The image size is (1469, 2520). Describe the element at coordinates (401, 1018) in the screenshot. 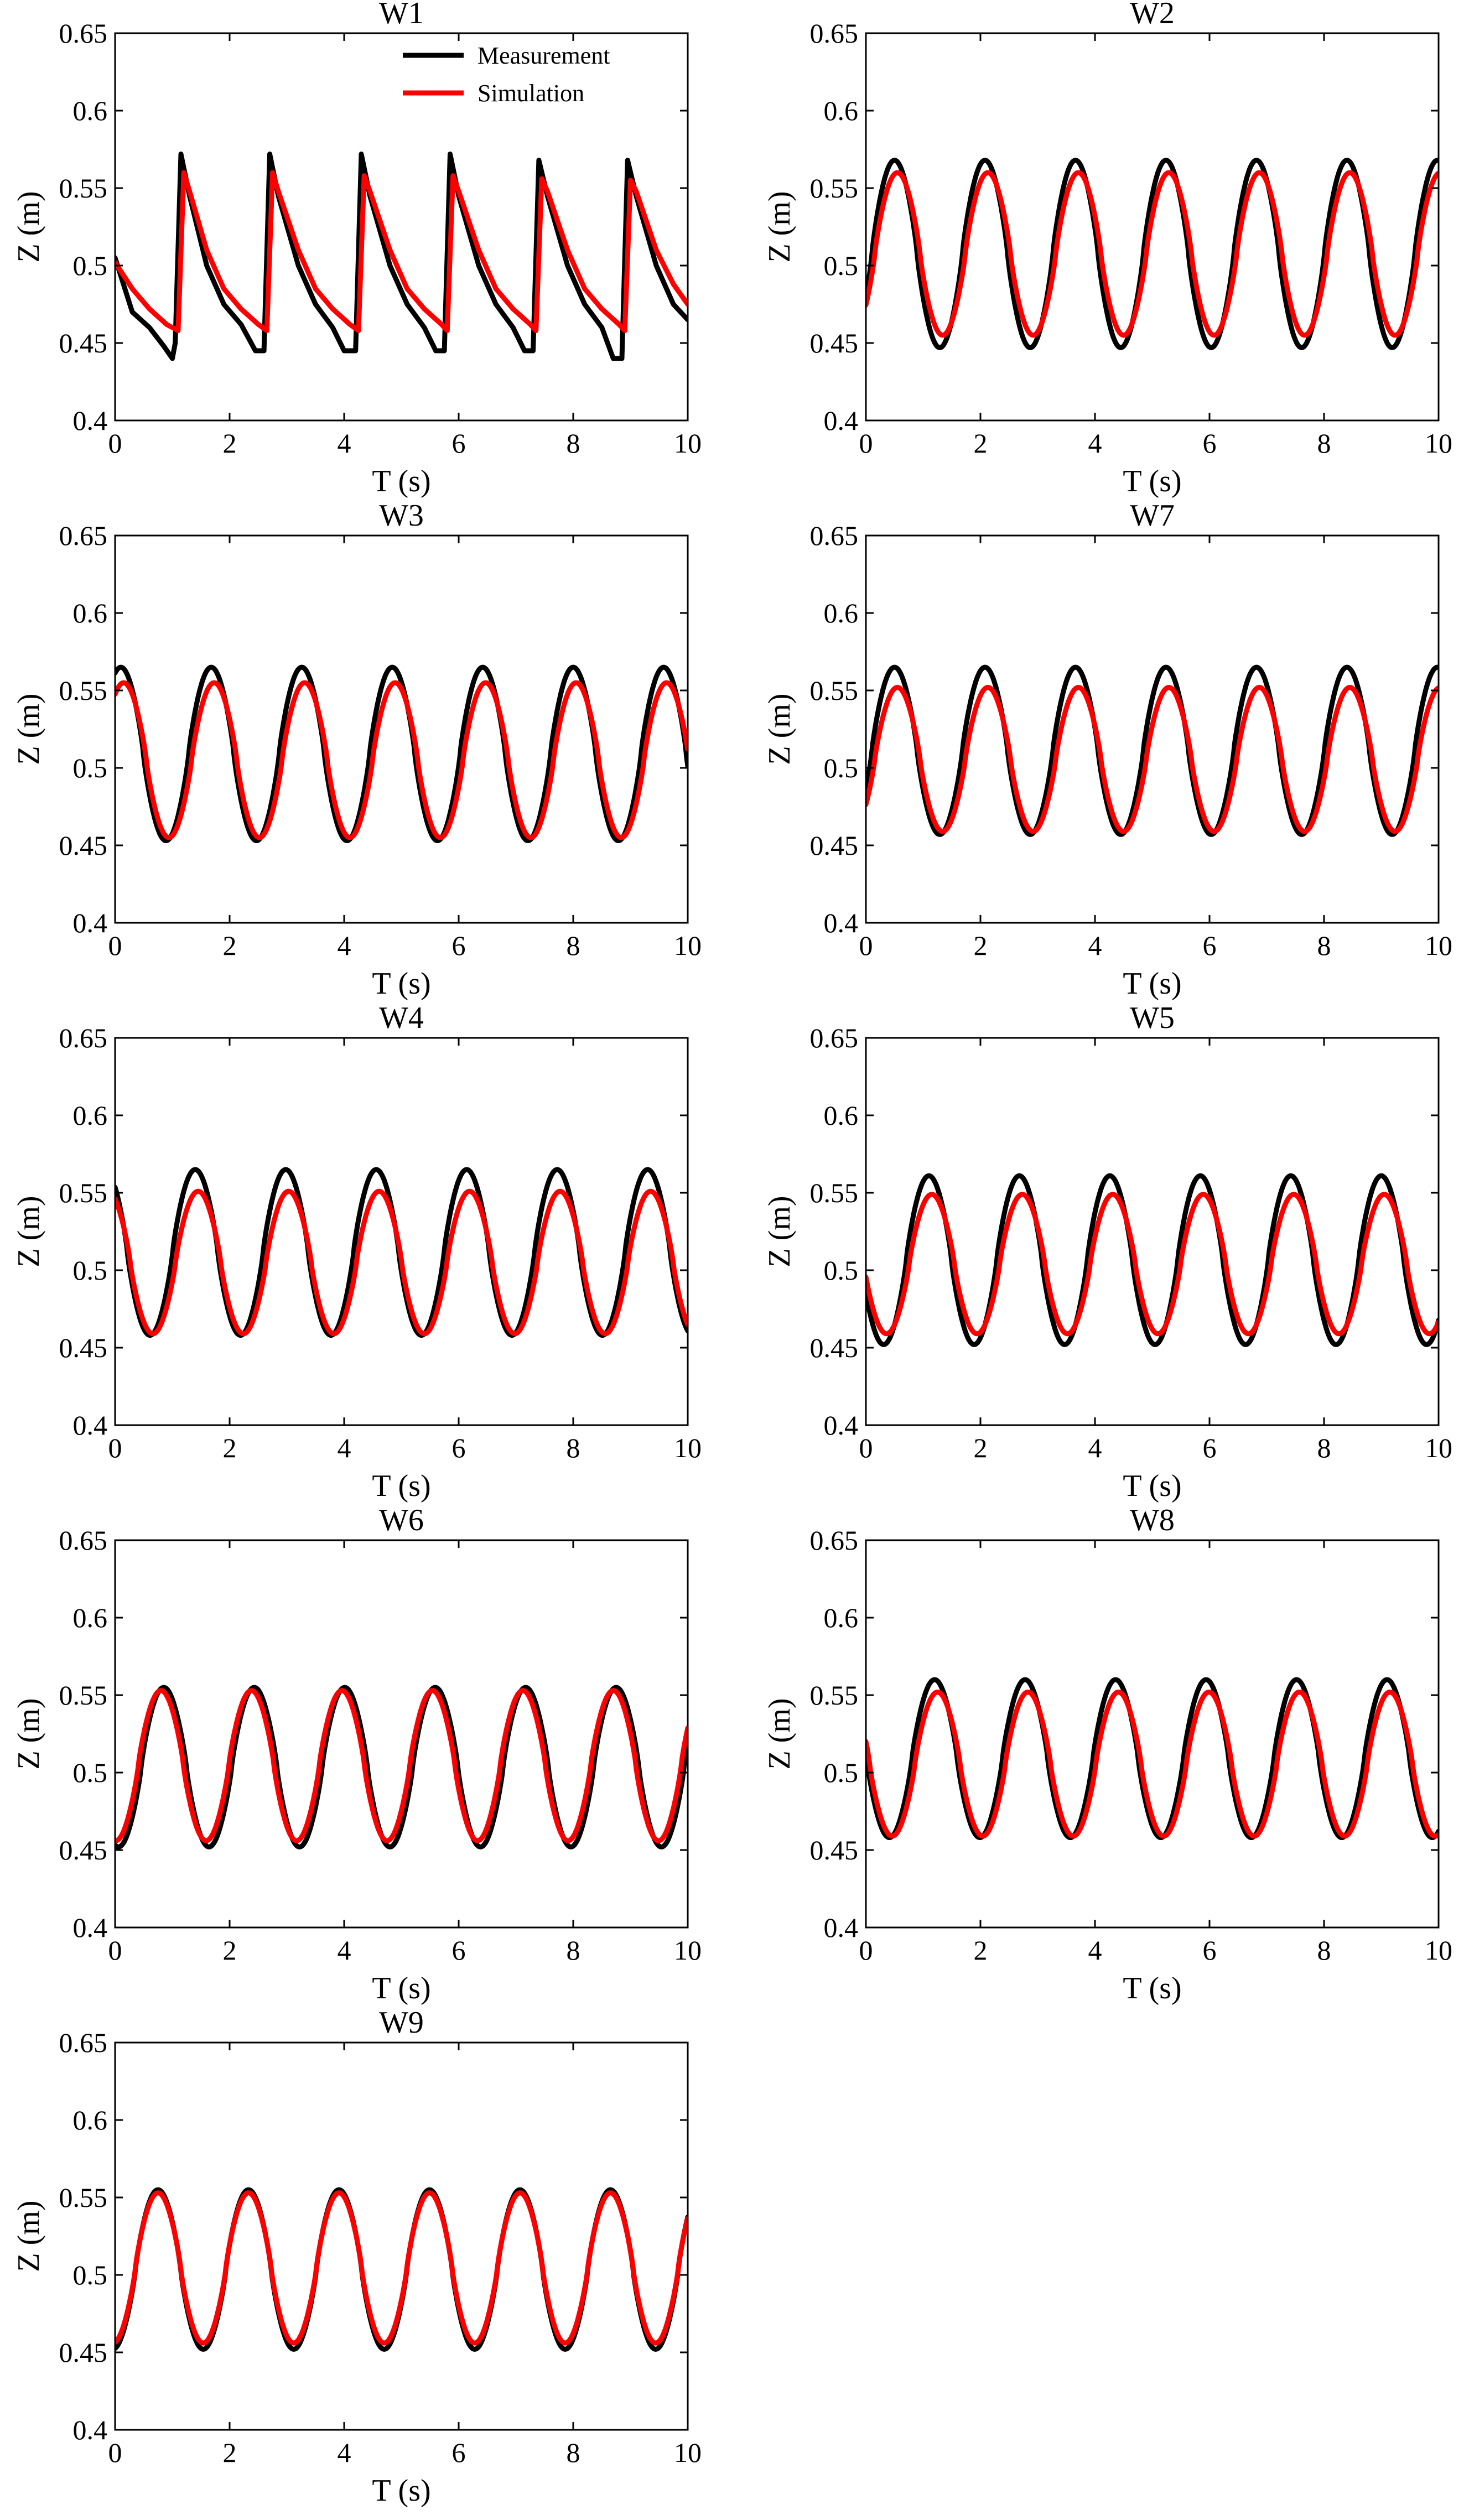

I see `chart-title: W4` at that location.